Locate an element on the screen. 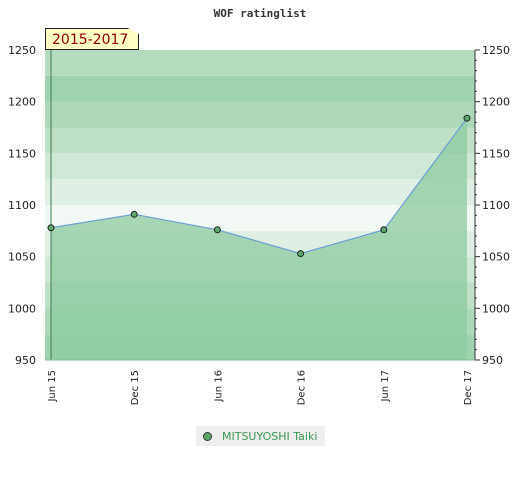 This screenshot has height=480, width=520. x-tick-label: Jun 16 is located at coordinates (218, 386).